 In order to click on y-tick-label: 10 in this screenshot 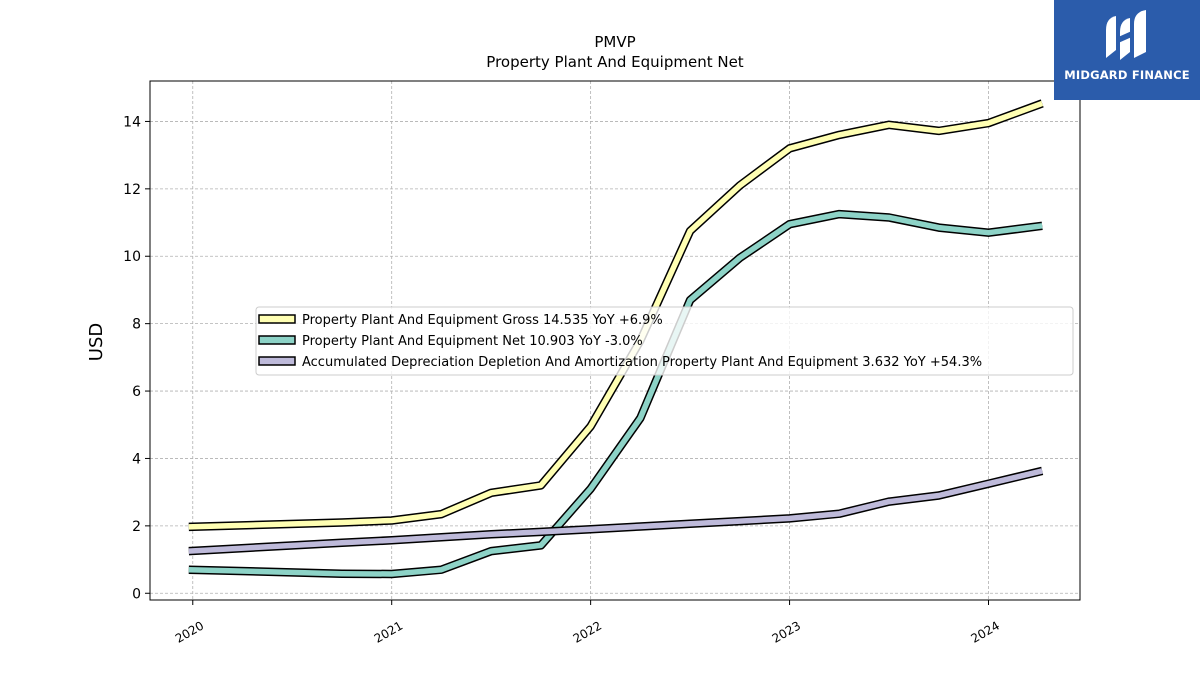, I will do `click(132, 257)`.